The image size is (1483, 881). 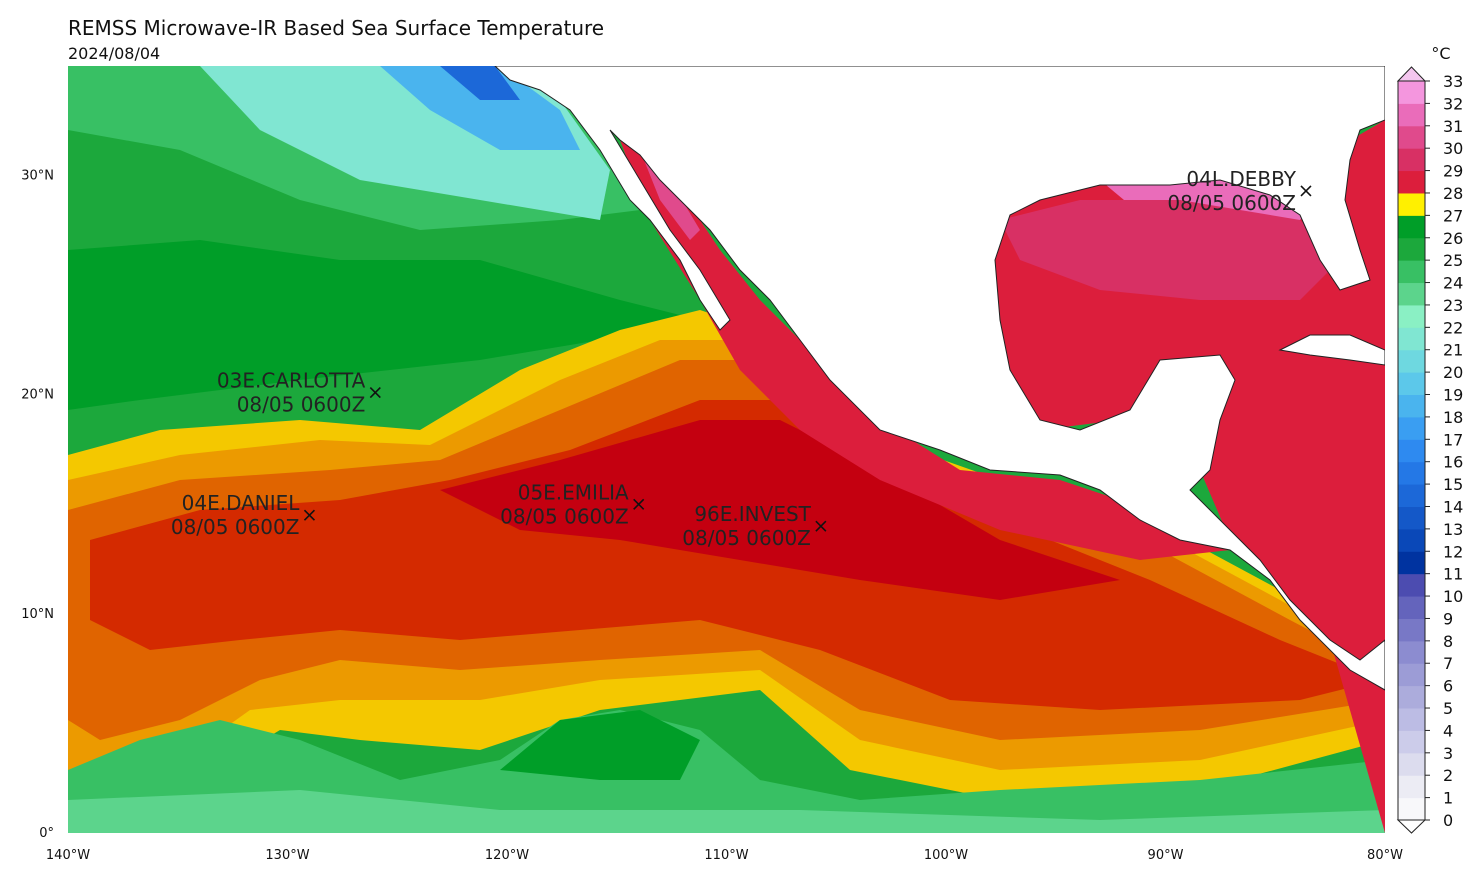 What do you see at coordinates (1453, 574) in the screenshot?
I see `colorbar-tick-label: 11` at bounding box center [1453, 574].